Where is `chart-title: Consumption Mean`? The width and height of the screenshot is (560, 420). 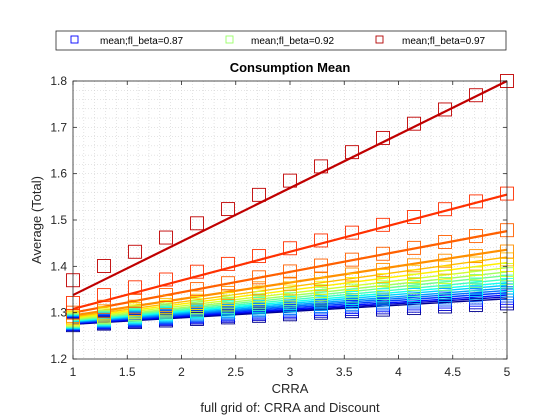 chart-title: Consumption Mean is located at coordinates (290, 67).